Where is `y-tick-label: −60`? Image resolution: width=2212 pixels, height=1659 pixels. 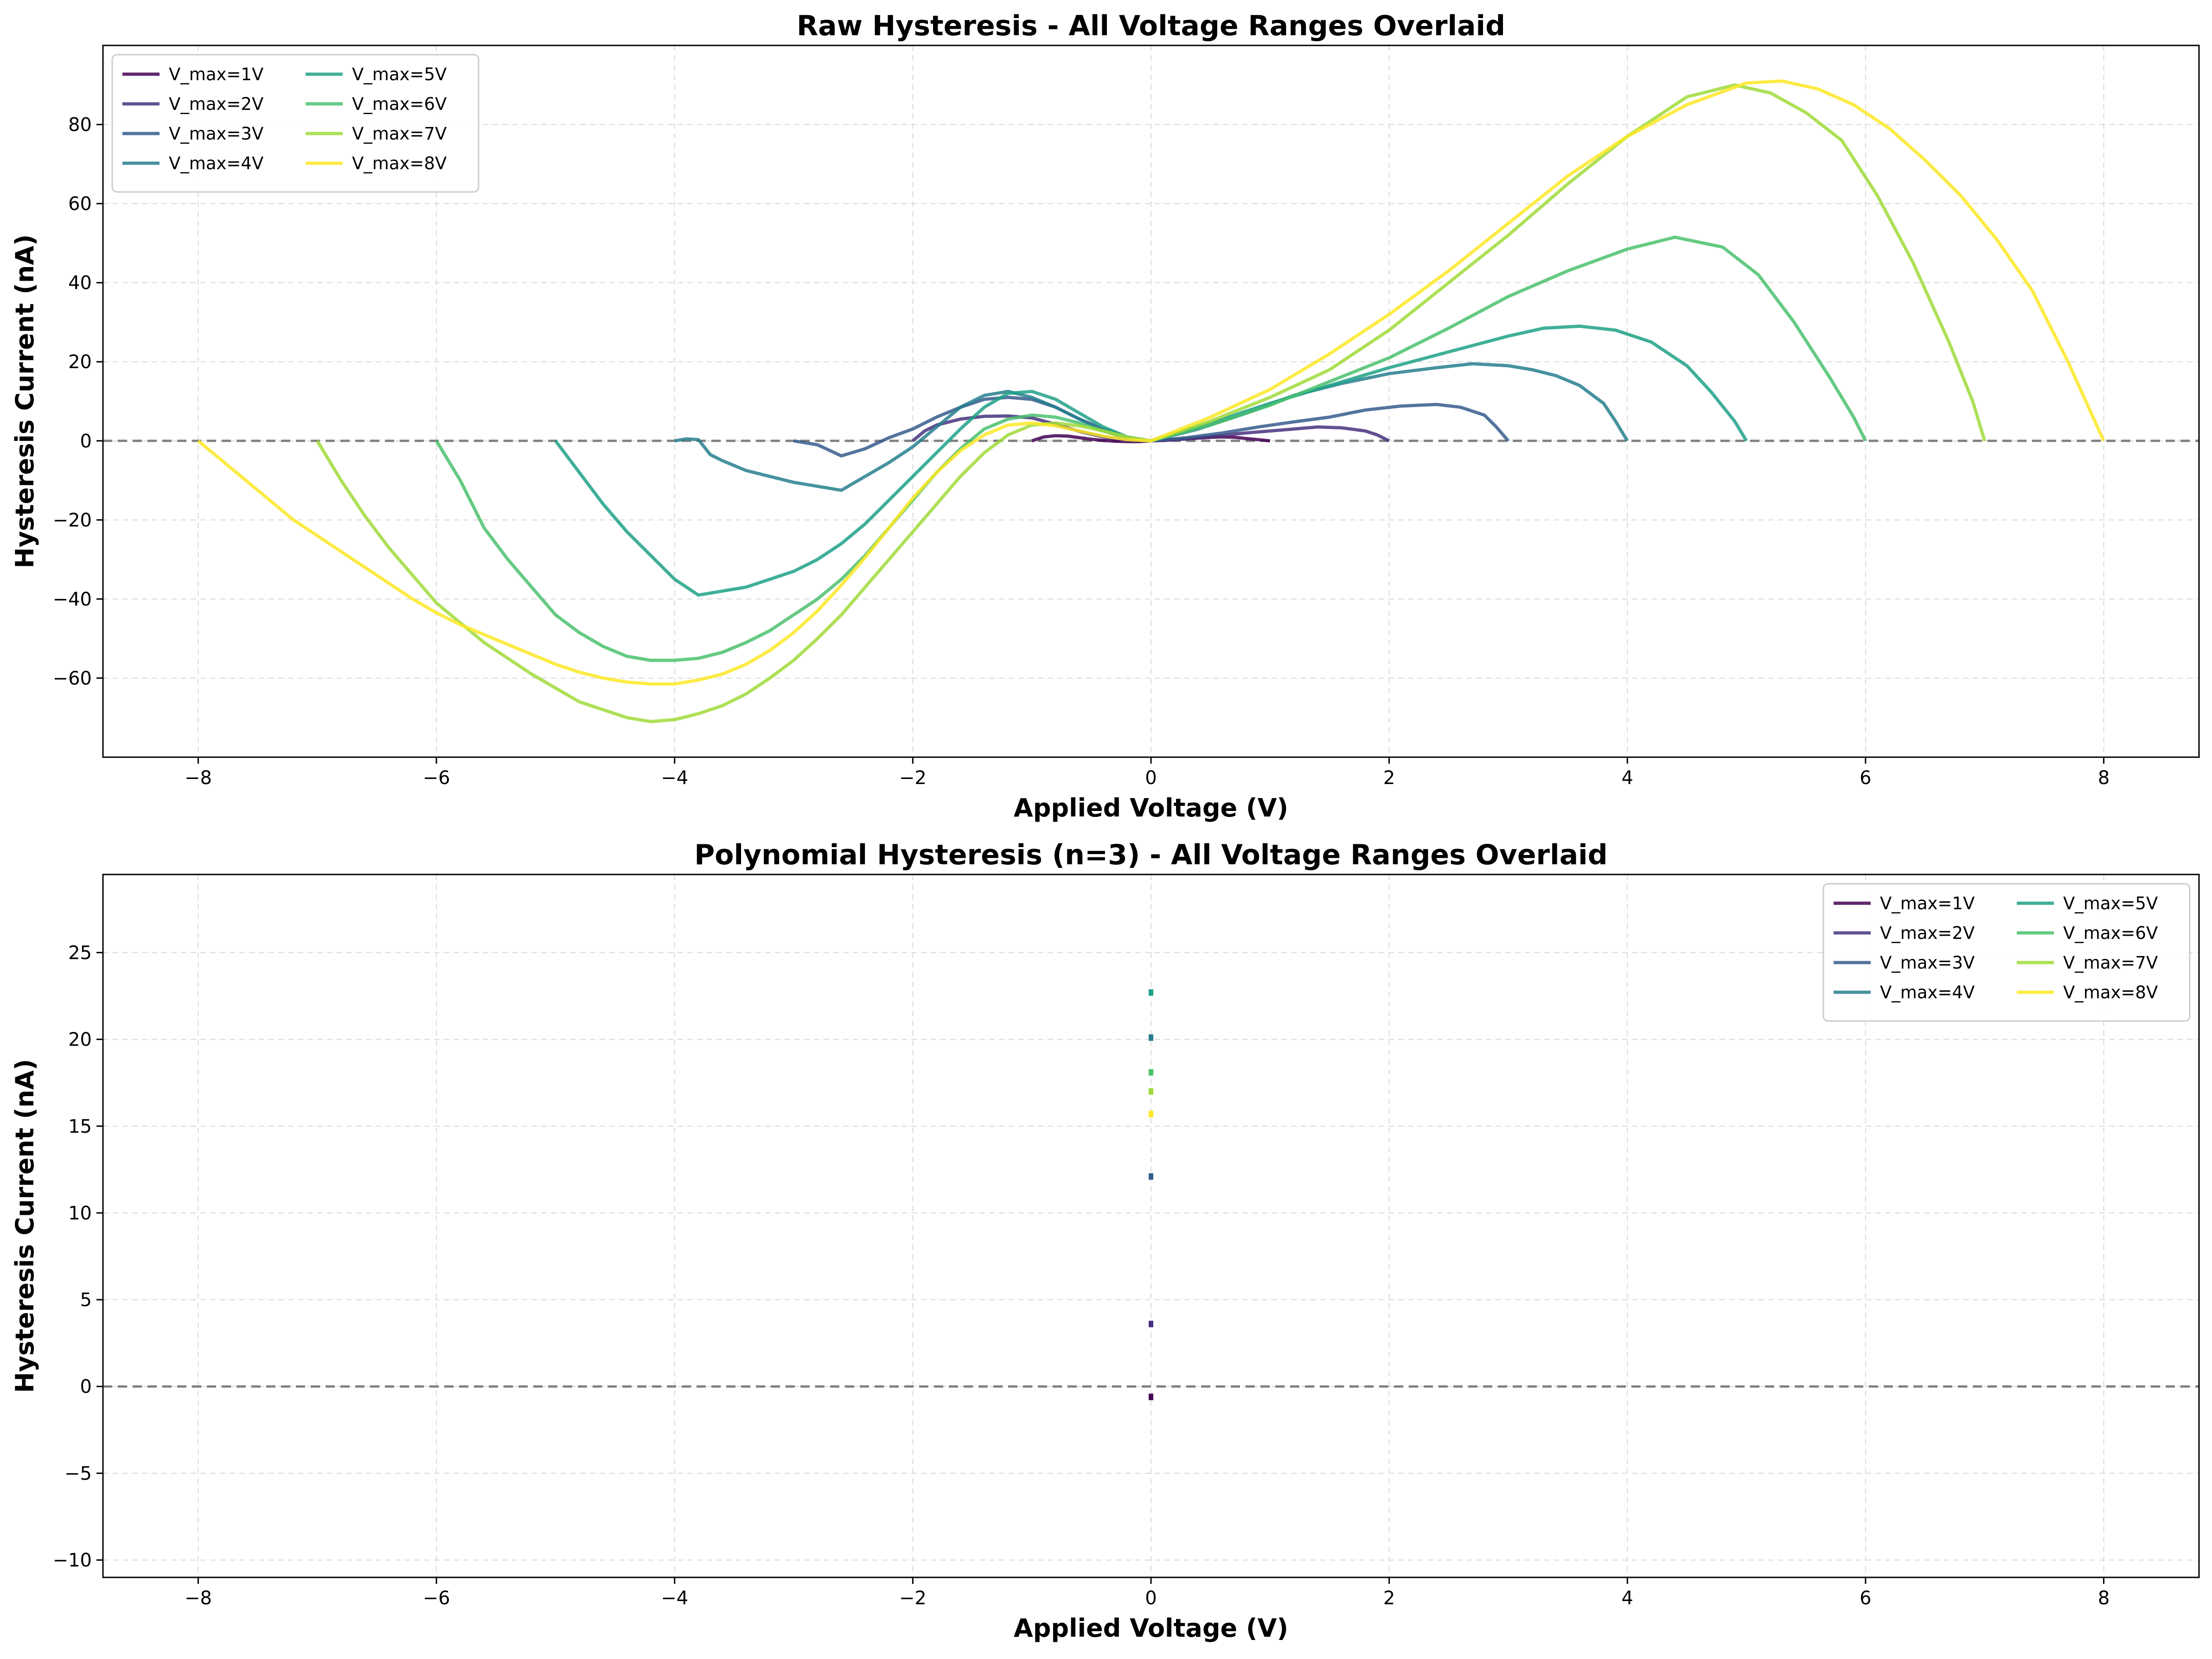
y-tick-label: −60 is located at coordinates (72, 679).